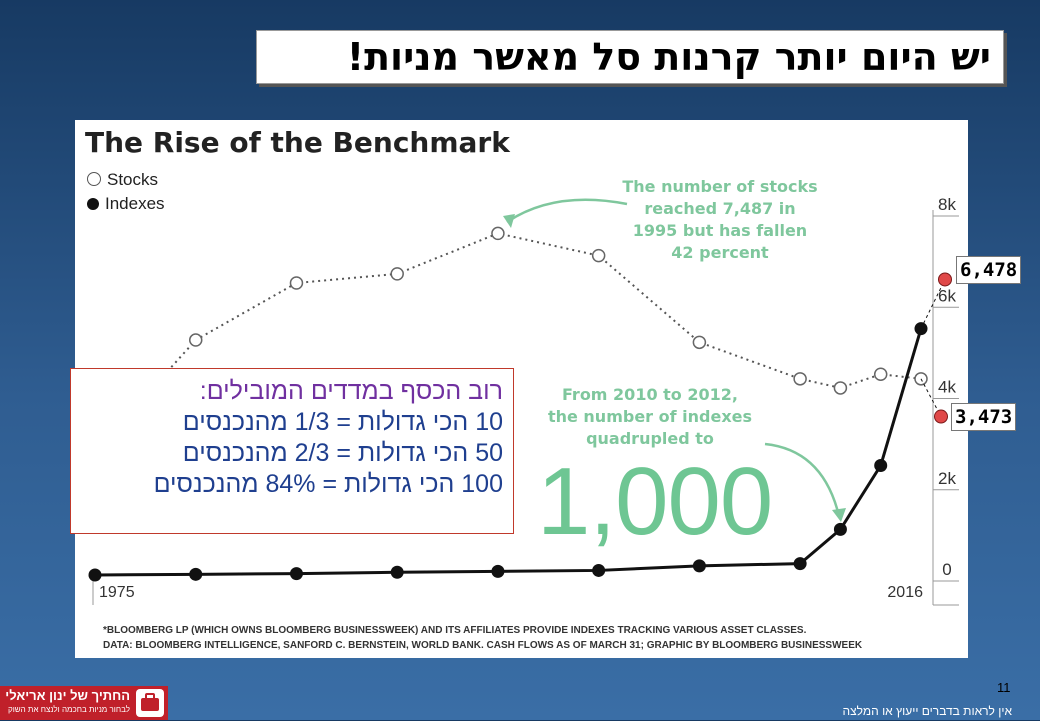  Describe the element at coordinates (509, 221) in the screenshot. I see `callout-stocks-arrowhead` at that location.